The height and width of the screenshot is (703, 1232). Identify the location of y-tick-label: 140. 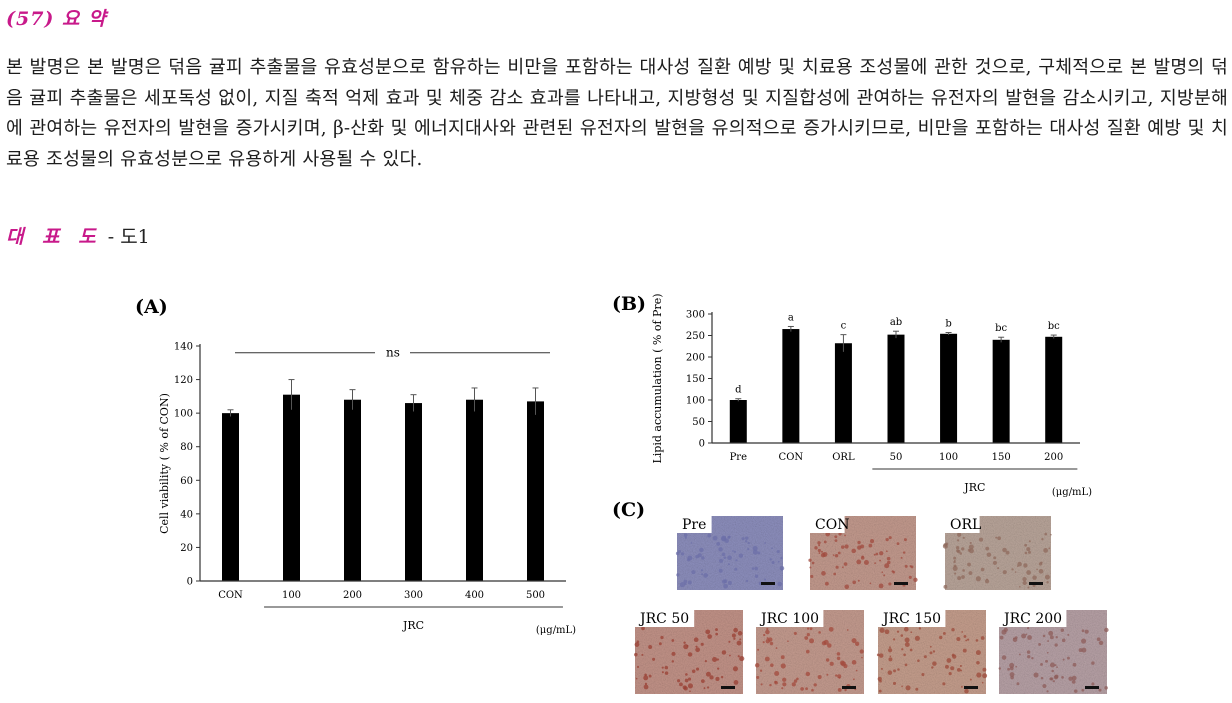
(183, 347).